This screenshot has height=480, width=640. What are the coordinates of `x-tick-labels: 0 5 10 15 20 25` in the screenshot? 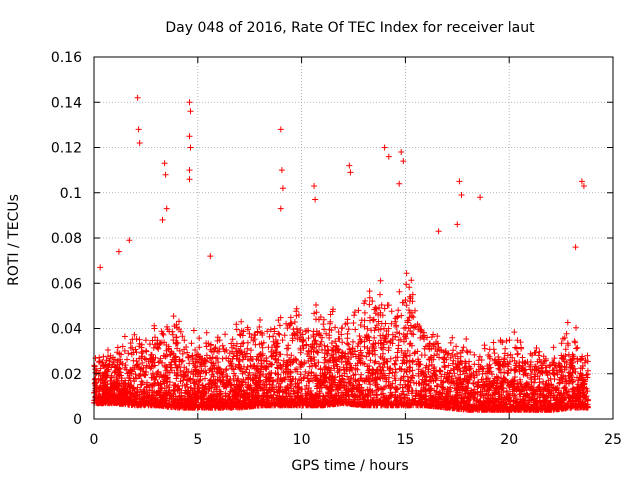 It's located at (356, 440).